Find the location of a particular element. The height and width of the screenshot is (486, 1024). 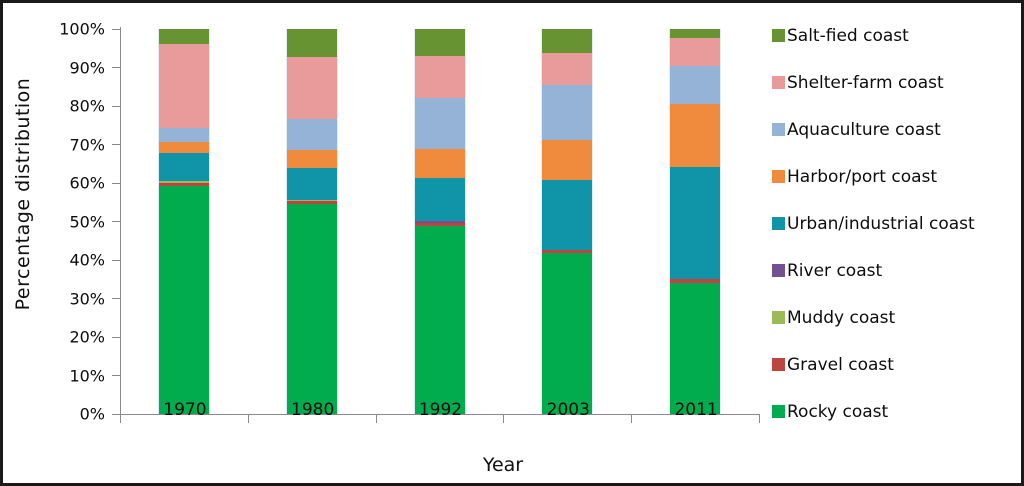

legend-label: Harbor/port coast is located at coordinates (862, 176).